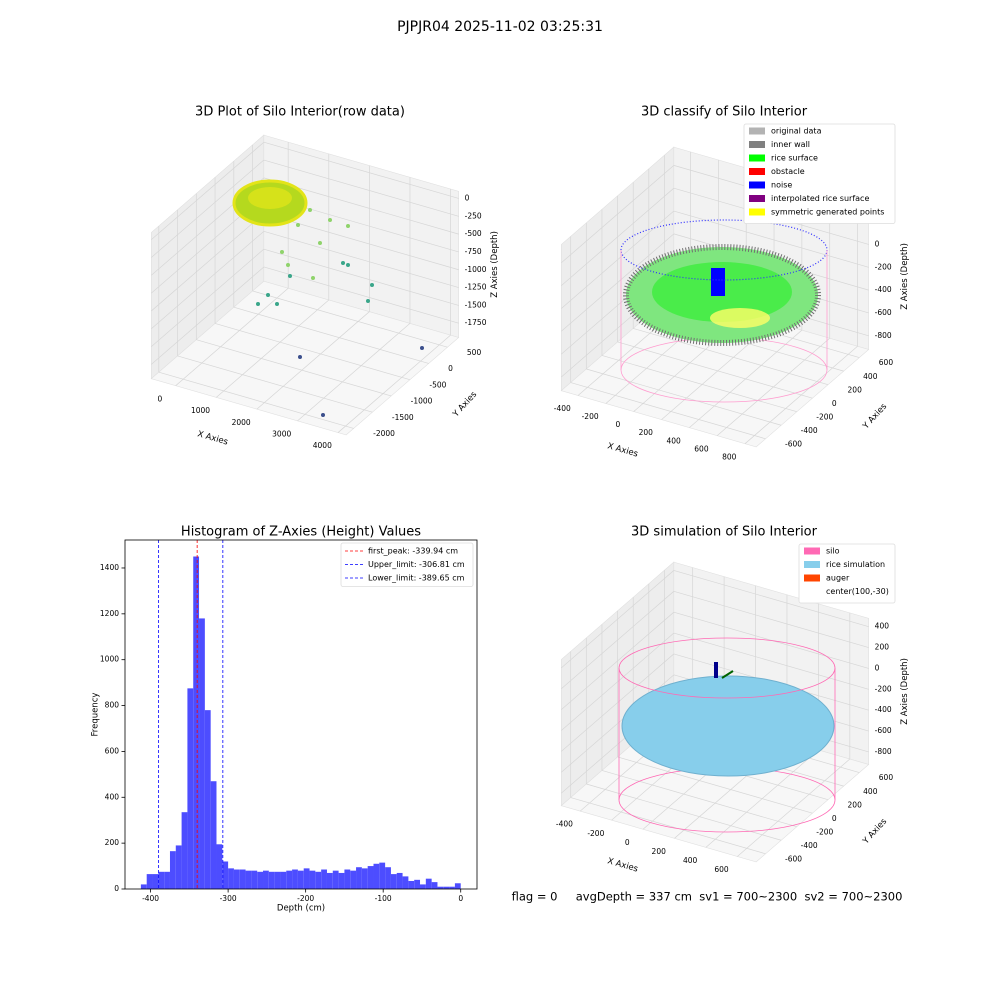  I want to click on panel-title: 3D classify of Silo Interior, so click(724, 112).